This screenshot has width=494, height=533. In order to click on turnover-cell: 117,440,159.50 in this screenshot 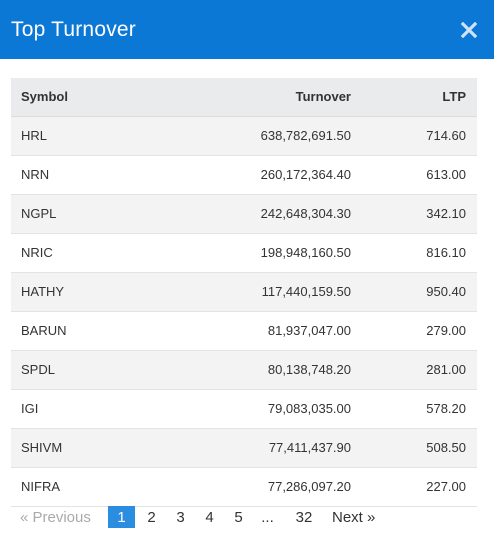, I will do `click(256, 292)`.